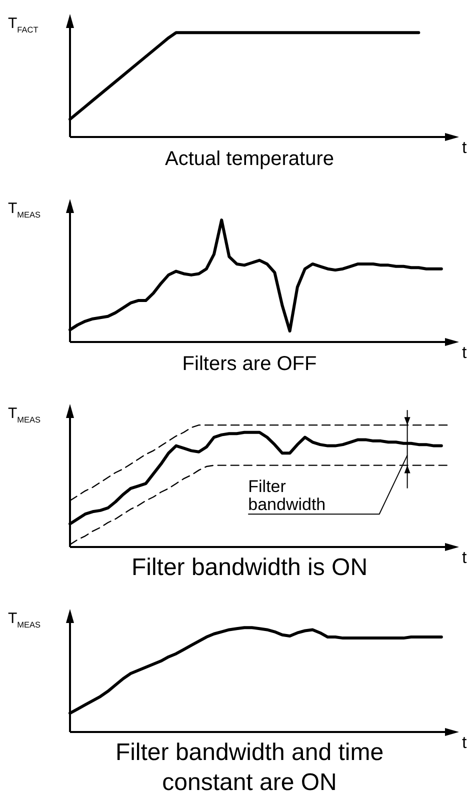 The image size is (471, 810). What do you see at coordinates (287, 495) in the screenshot?
I see `annotation: Filter bandwidth` at bounding box center [287, 495].